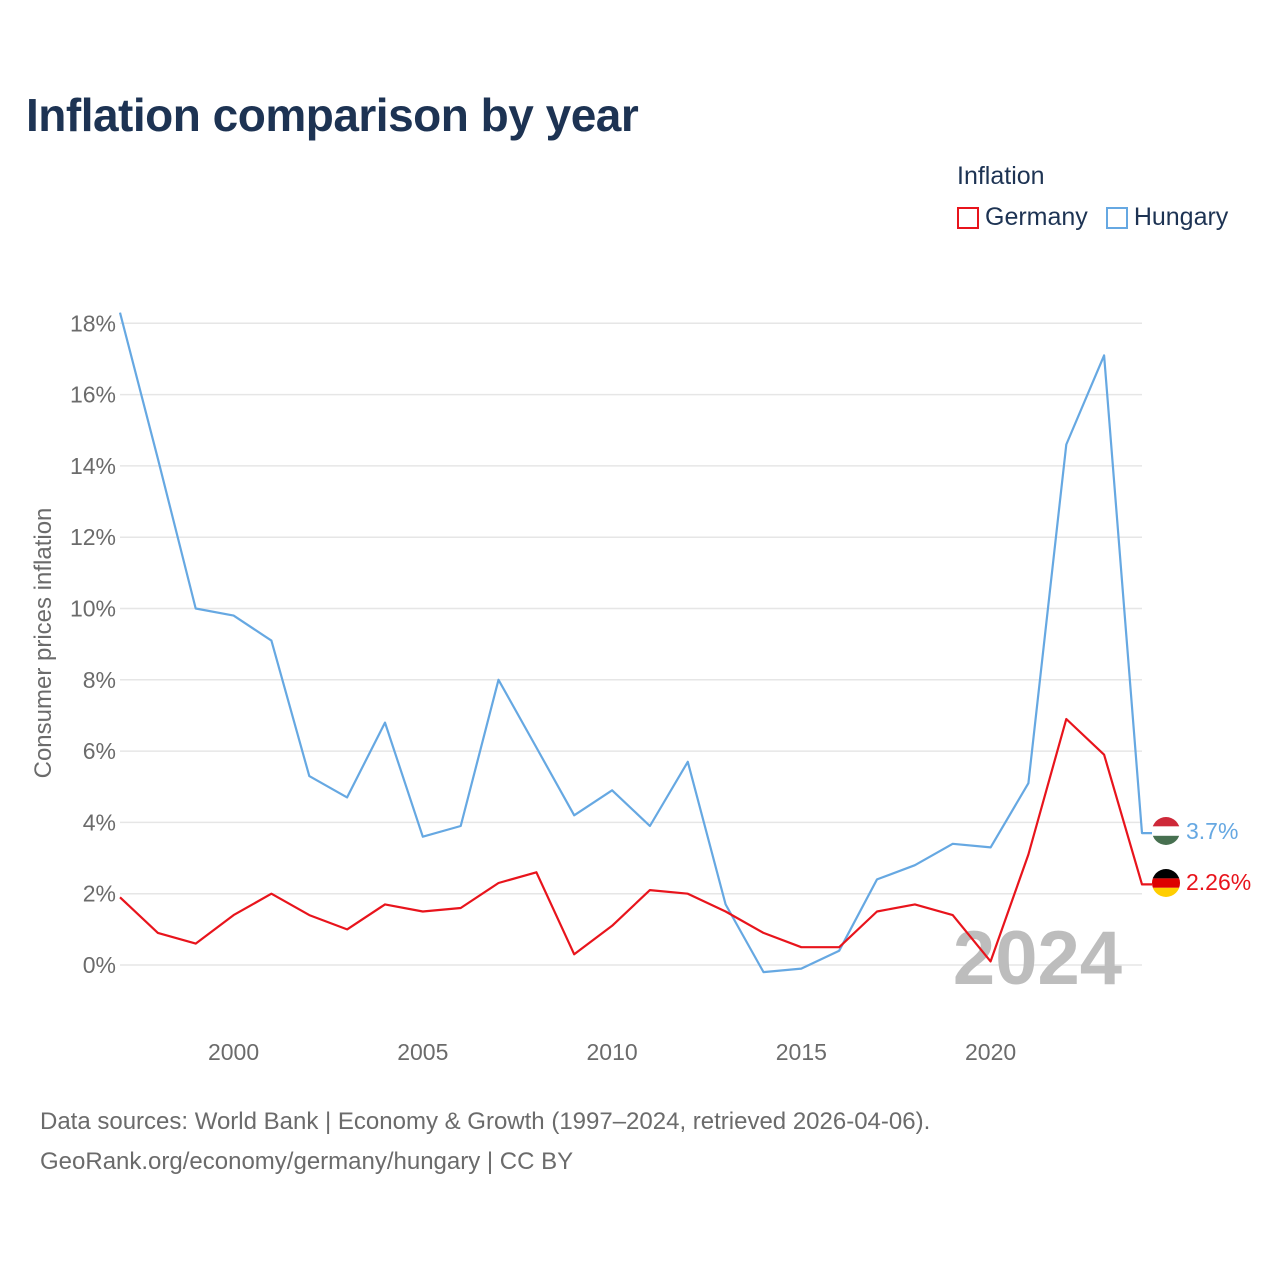 Image resolution: width=1280 pixels, height=1280 pixels. Describe the element at coordinates (1116, 217) in the screenshot. I see `legend-swatch-hungary` at that location.